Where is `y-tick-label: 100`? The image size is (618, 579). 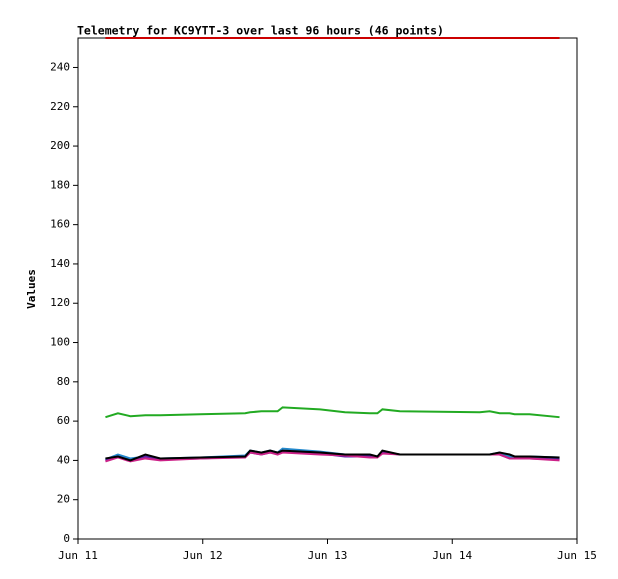
y-tick-label: 100 is located at coordinates (60, 342).